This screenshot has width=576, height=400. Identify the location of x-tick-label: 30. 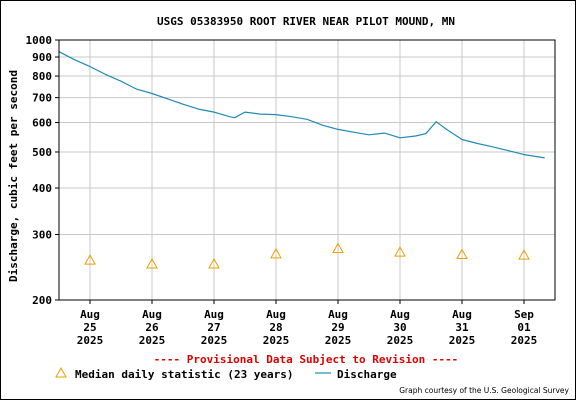
(399, 327).